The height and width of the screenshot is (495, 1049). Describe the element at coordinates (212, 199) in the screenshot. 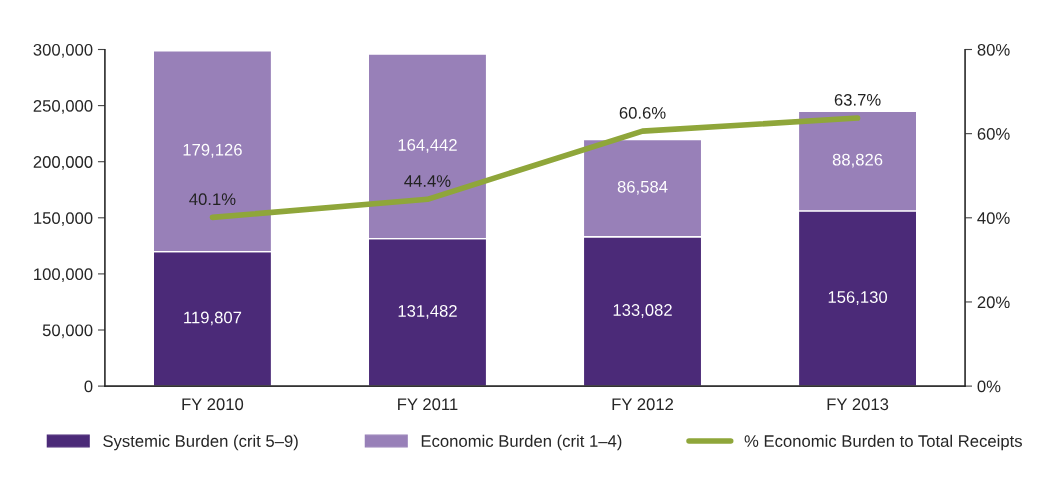

I see `data-label: 40.1%` at that location.